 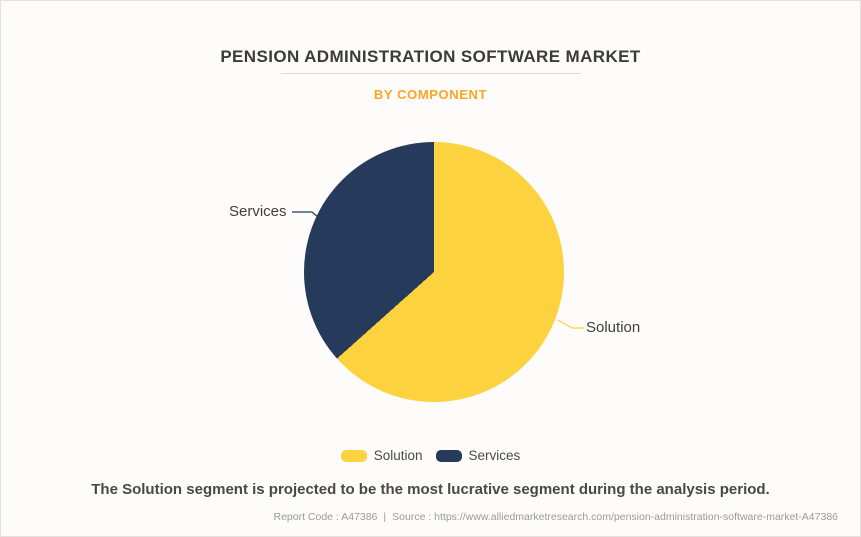 What do you see at coordinates (398, 455) in the screenshot?
I see `legend-label-solution: Solution` at bounding box center [398, 455].